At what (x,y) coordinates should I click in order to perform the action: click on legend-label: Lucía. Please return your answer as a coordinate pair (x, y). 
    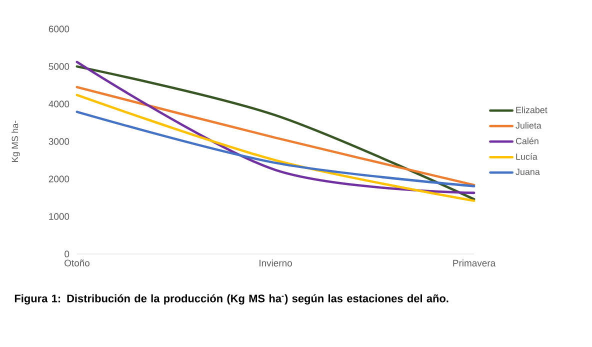
    Looking at the image, I should click on (527, 156).